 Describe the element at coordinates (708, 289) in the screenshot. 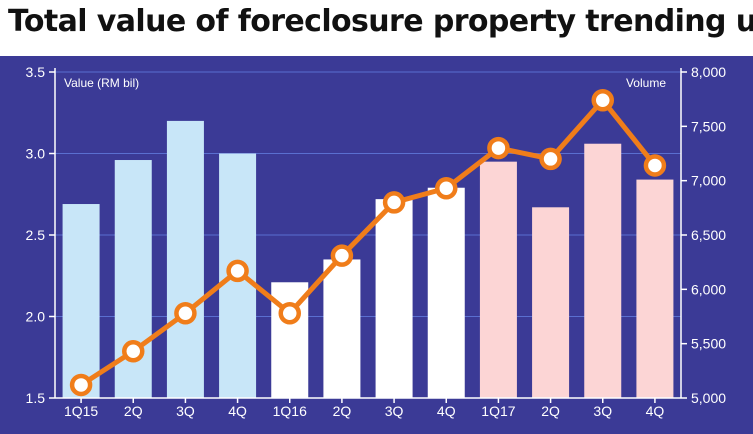

I see `right-tick-label: 6,000` at that location.